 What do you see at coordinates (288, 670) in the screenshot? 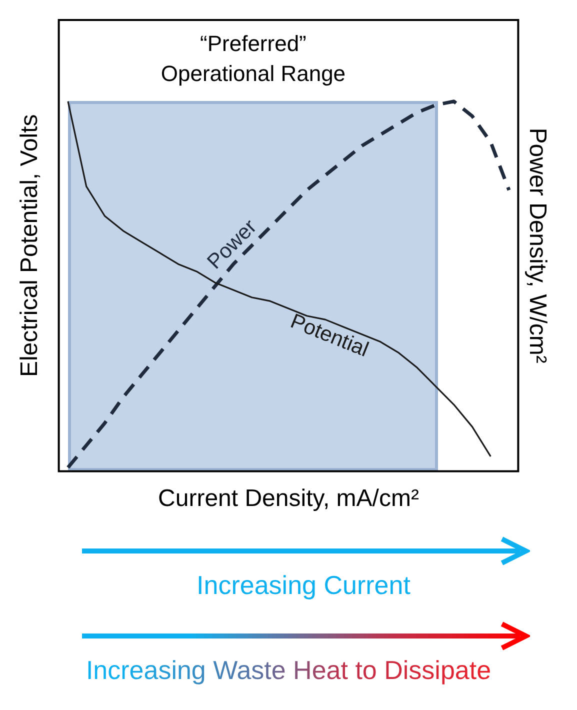
I see `text: Increasing Waste Heat to Dissipate` at bounding box center [288, 670].